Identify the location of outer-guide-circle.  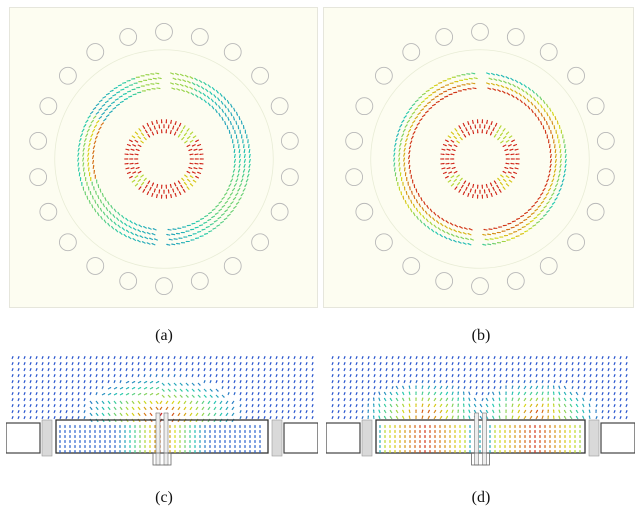
(480, 159).